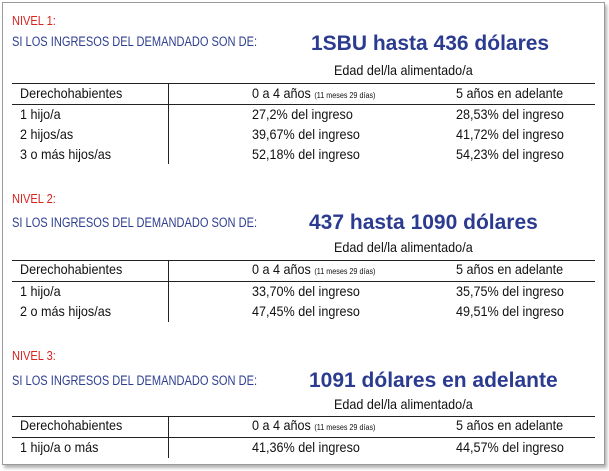 The height and width of the screenshot is (471, 609). I want to click on row-value-5-plus: 28,53% del ingreso, so click(510, 114).